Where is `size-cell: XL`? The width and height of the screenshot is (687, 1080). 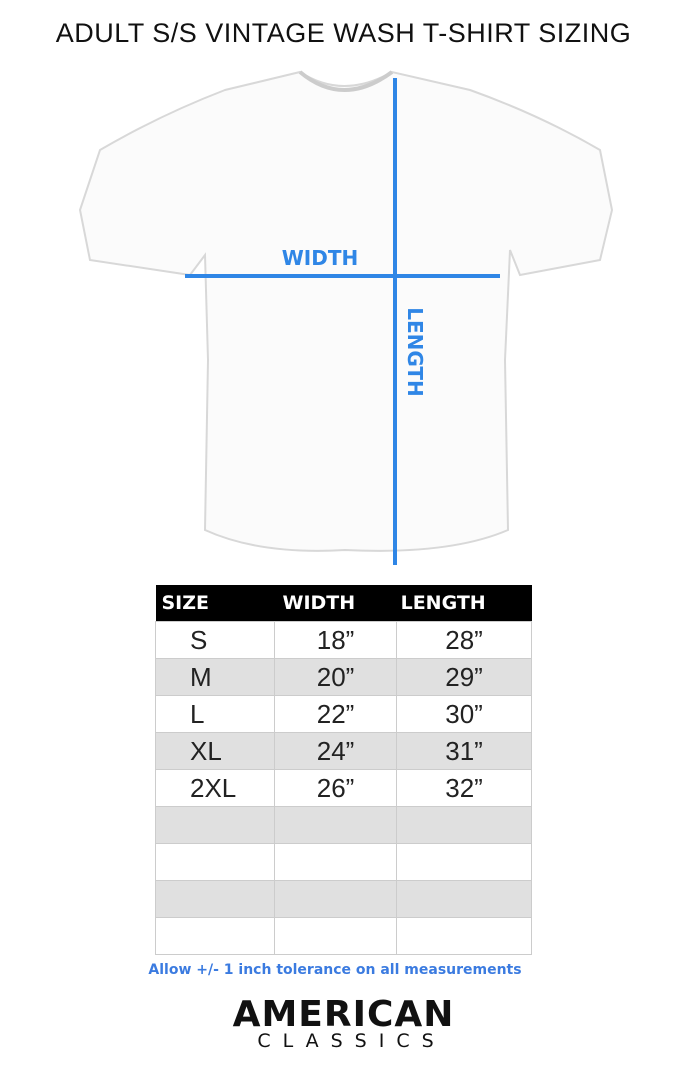 size-cell: XL is located at coordinates (215, 751).